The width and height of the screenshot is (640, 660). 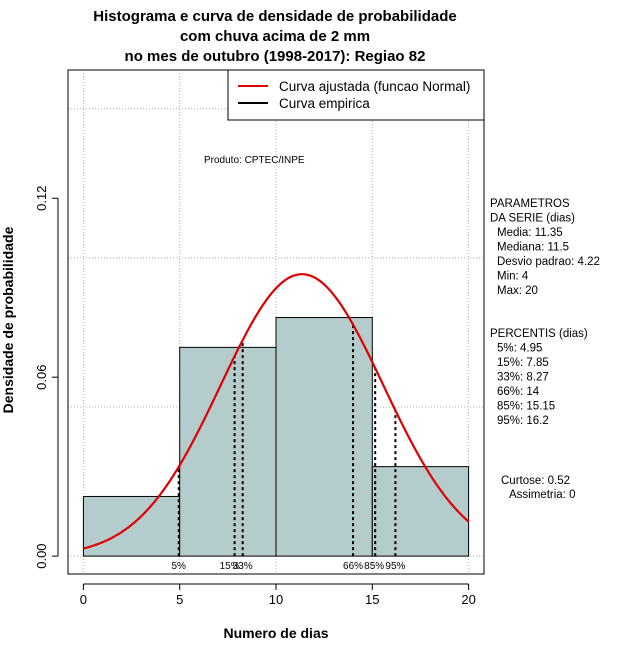 What do you see at coordinates (533, 248) in the screenshot?
I see `param-item: Mediana: 11.5` at bounding box center [533, 248].